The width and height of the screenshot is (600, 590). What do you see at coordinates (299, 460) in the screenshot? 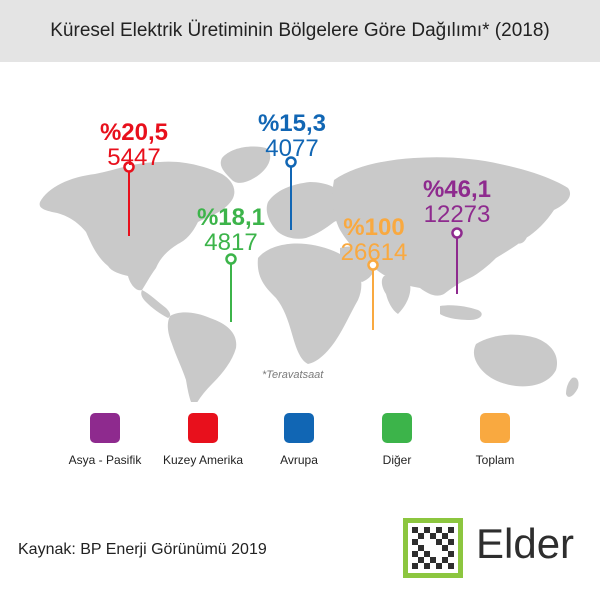
I see `legend-label: Avrupa` at bounding box center [299, 460].